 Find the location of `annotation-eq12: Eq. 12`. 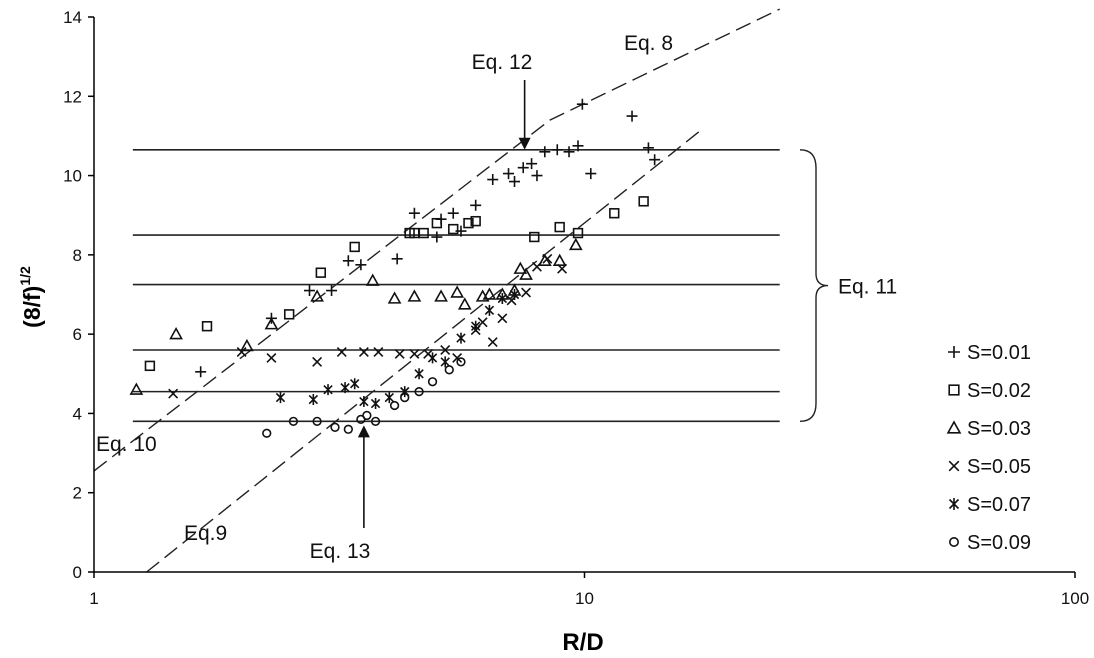

annotation-eq12: Eq. 12 is located at coordinates (502, 62).